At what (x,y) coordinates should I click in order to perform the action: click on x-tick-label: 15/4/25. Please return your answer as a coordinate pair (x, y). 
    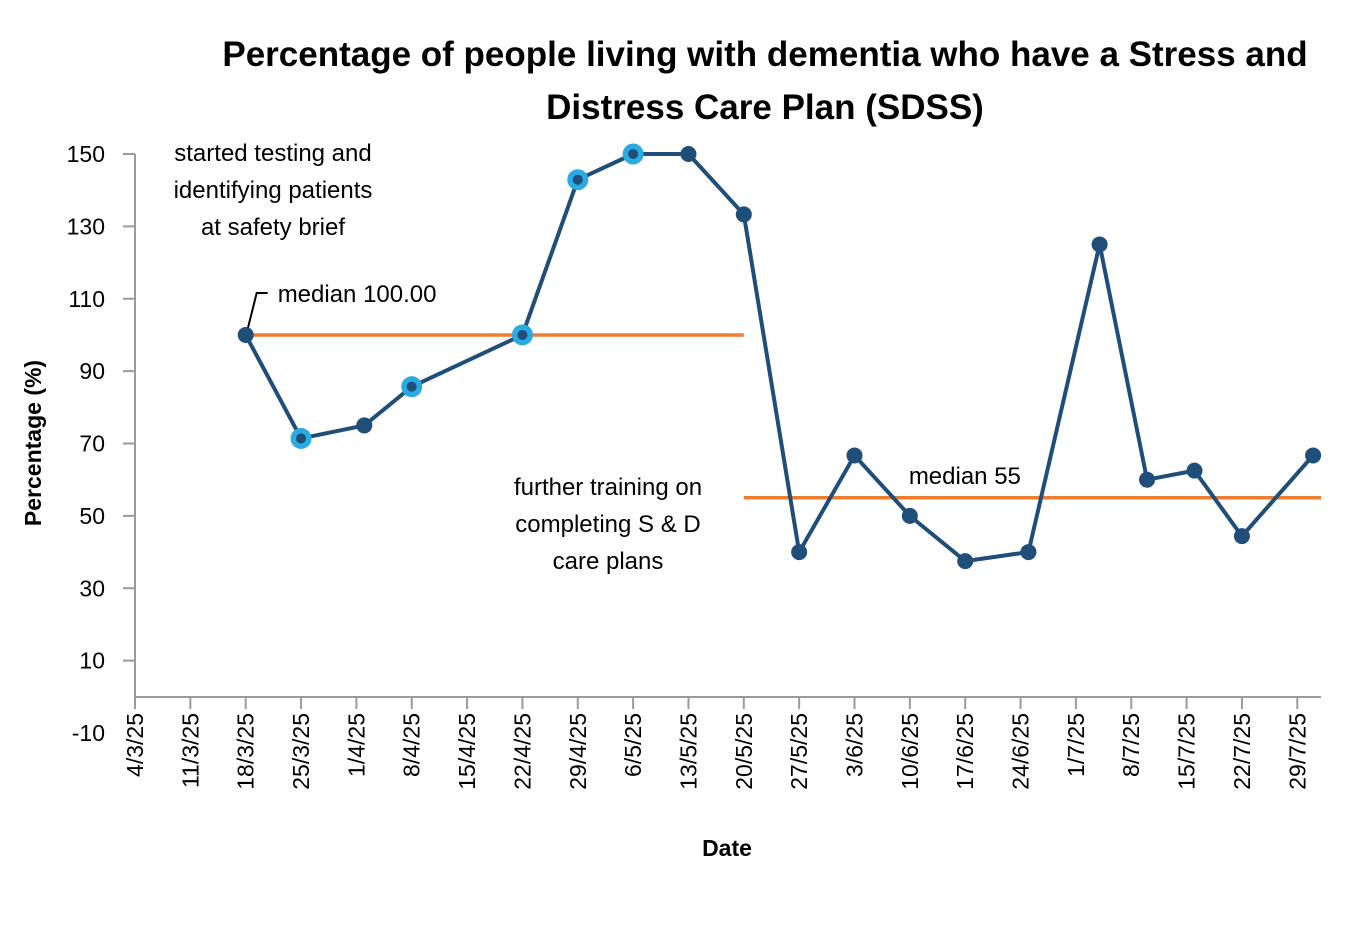
    Looking at the image, I should click on (467, 751).